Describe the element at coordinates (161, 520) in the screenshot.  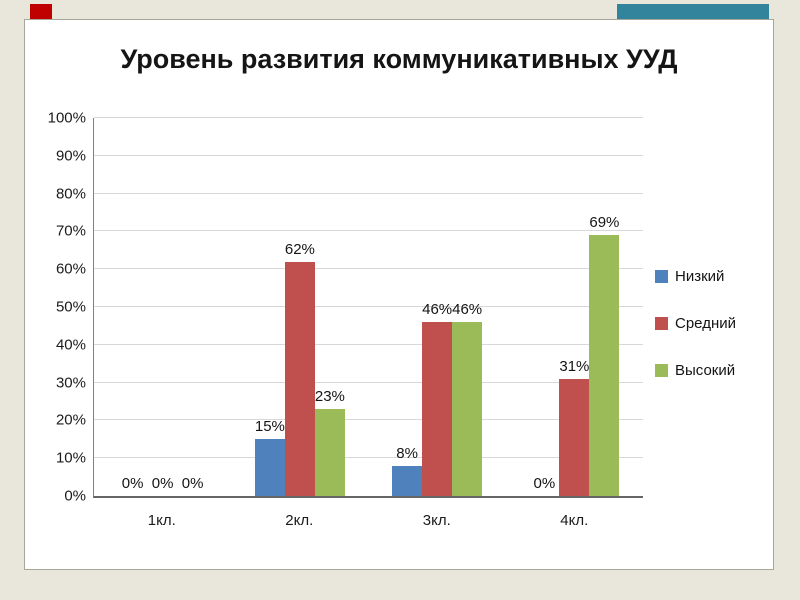
I see `x-axis-label: 1кл.` at that location.